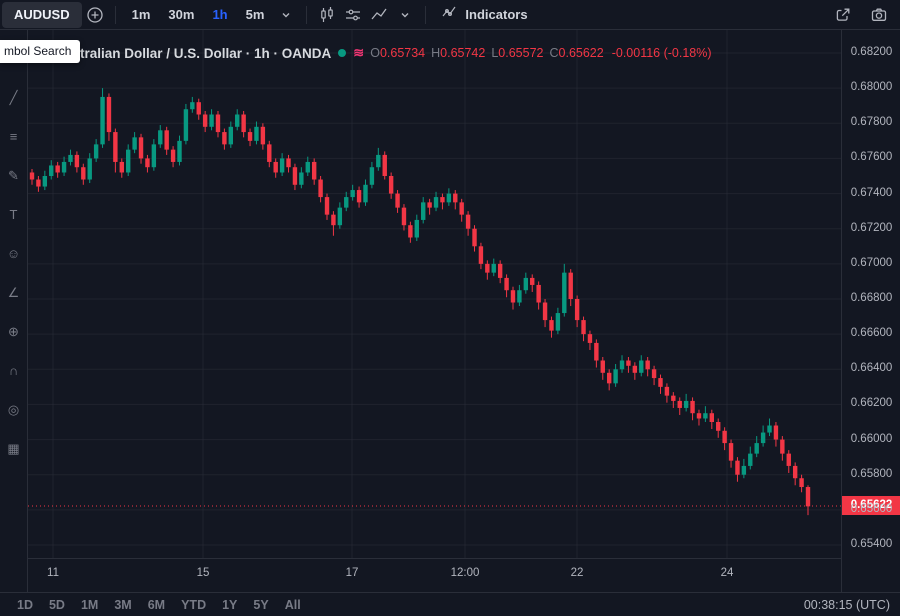  Describe the element at coordinates (255, 15) in the screenshot. I see `interval-5m: 5m` at that location.